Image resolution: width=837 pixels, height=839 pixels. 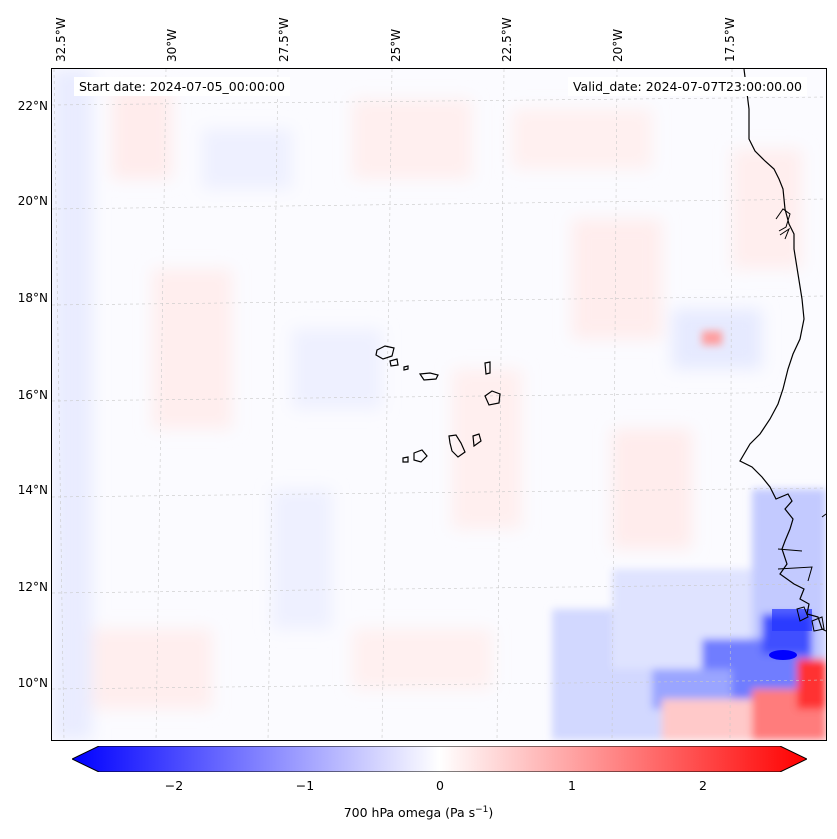 What do you see at coordinates (477, 440) in the screenshot?
I see `island-maio` at bounding box center [477, 440].